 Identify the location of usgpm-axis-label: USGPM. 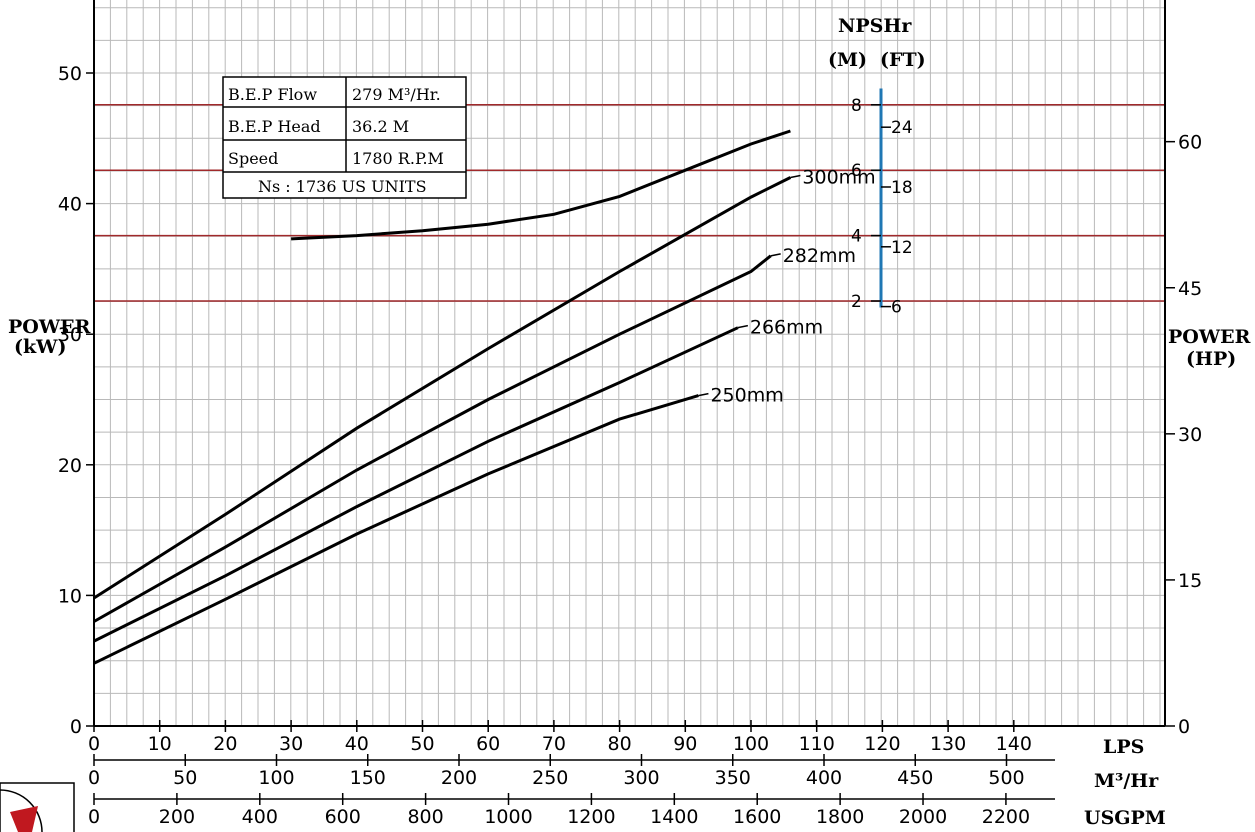
(1125, 818).